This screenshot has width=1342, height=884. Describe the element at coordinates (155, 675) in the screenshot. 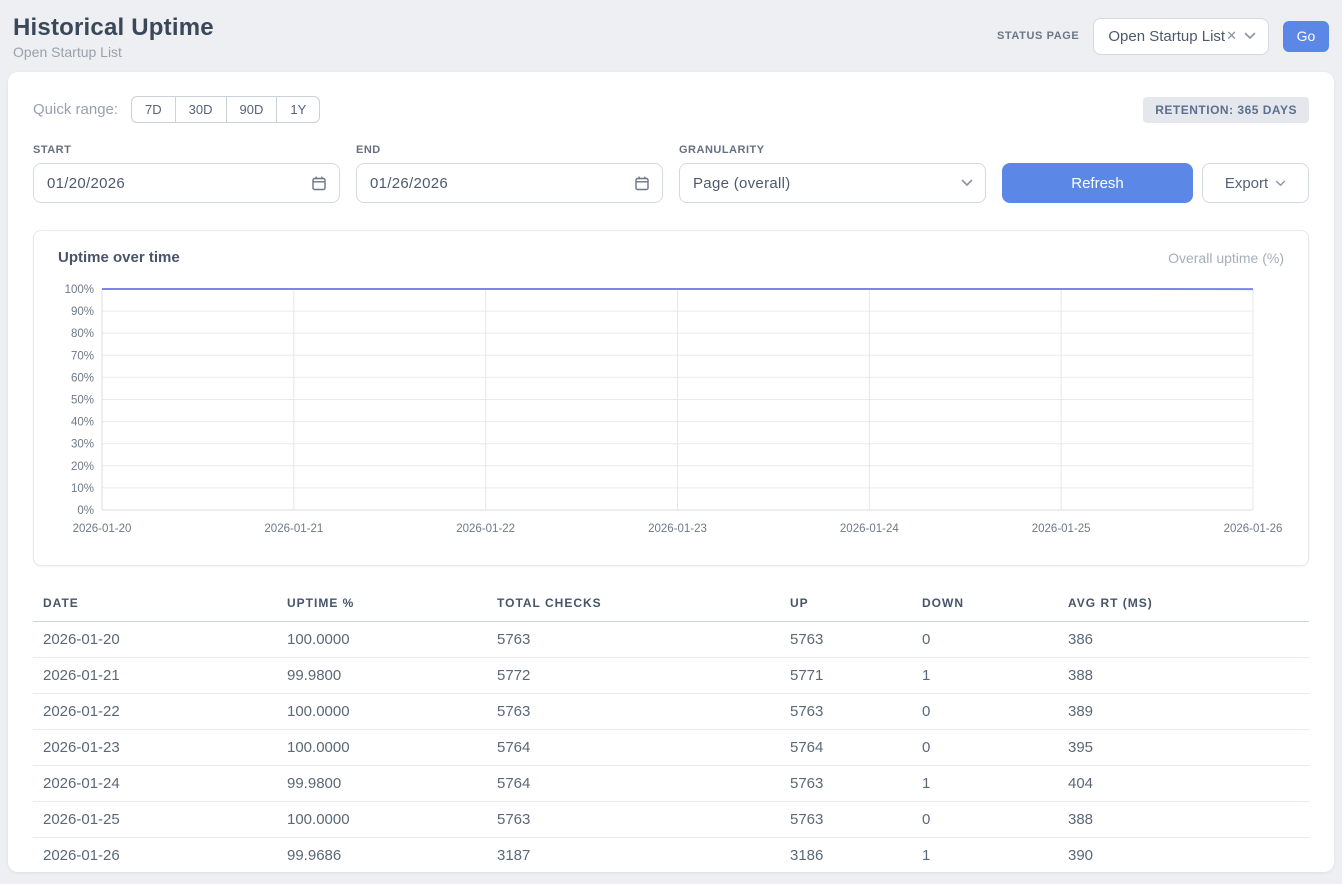

I see `table-cell: 2026-01-21` at that location.